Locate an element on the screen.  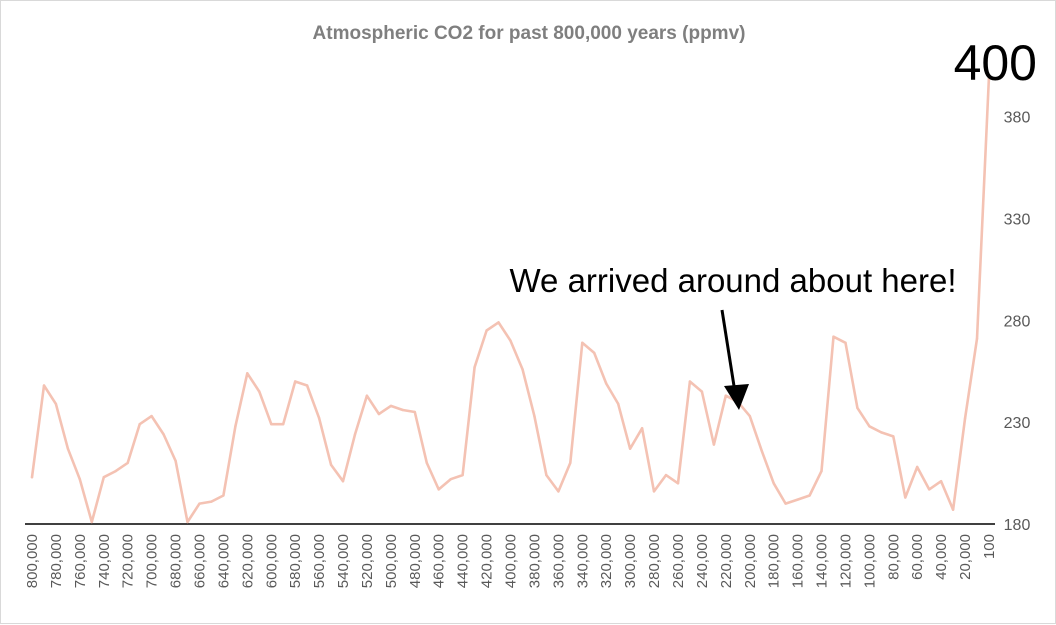
x-tick-label: 720,000 is located at coordinates (128, 561).